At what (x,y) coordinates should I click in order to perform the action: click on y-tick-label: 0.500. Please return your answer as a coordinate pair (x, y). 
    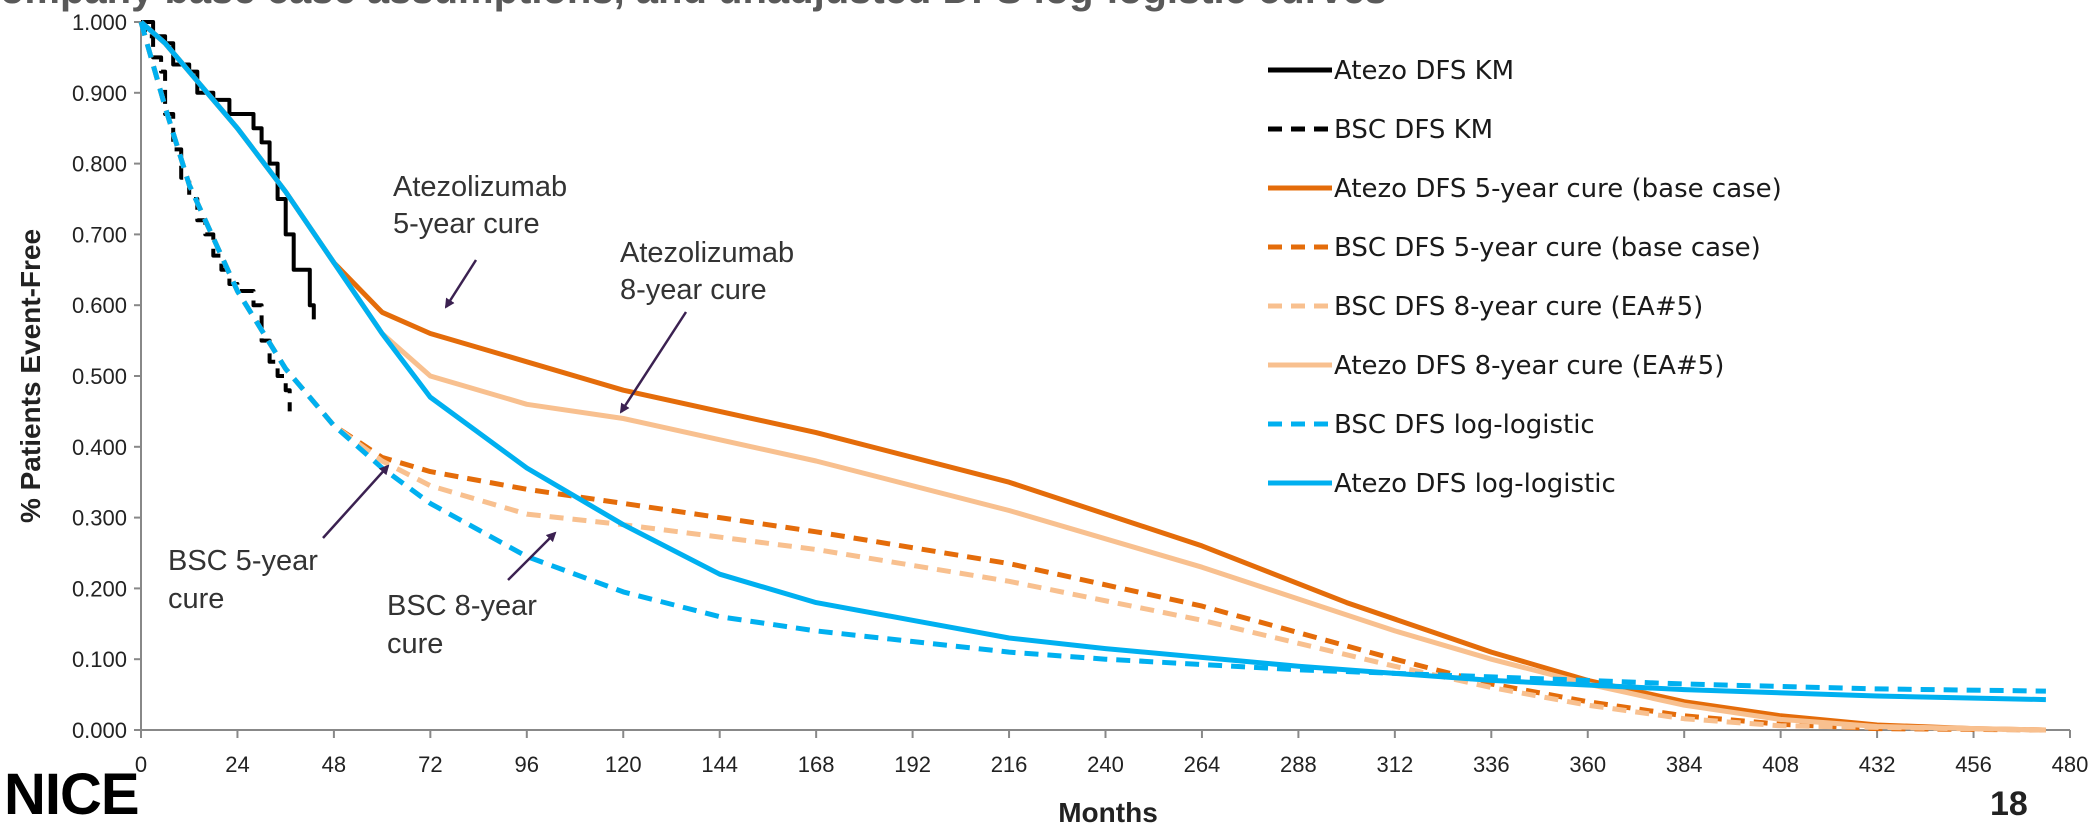
    Looking at the image, I should click on (99, 376).